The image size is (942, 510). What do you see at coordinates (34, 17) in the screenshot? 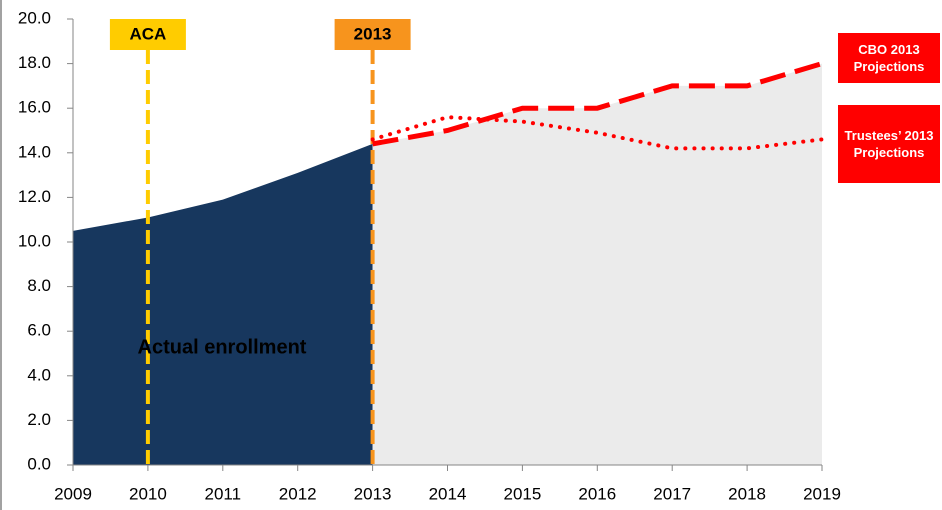
I see `y-tick-label: 20.0` at bounding box center [34, 17].